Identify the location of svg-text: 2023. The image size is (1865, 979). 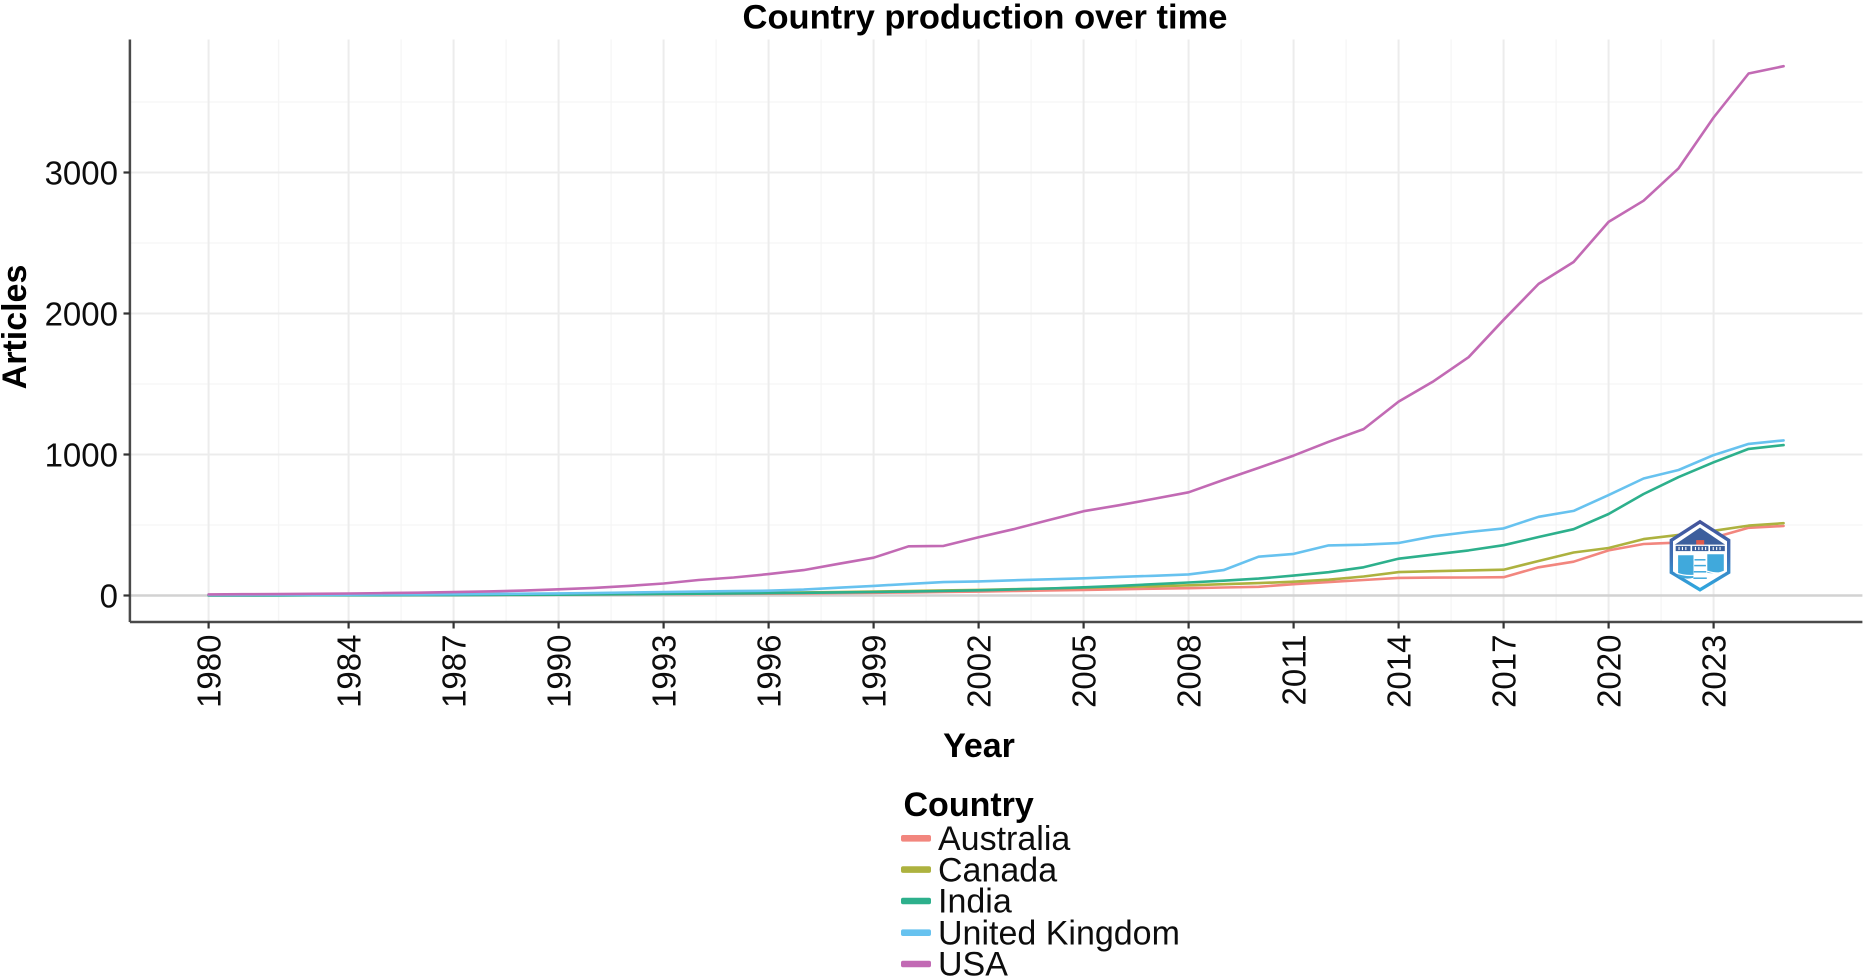
(1714, 671).